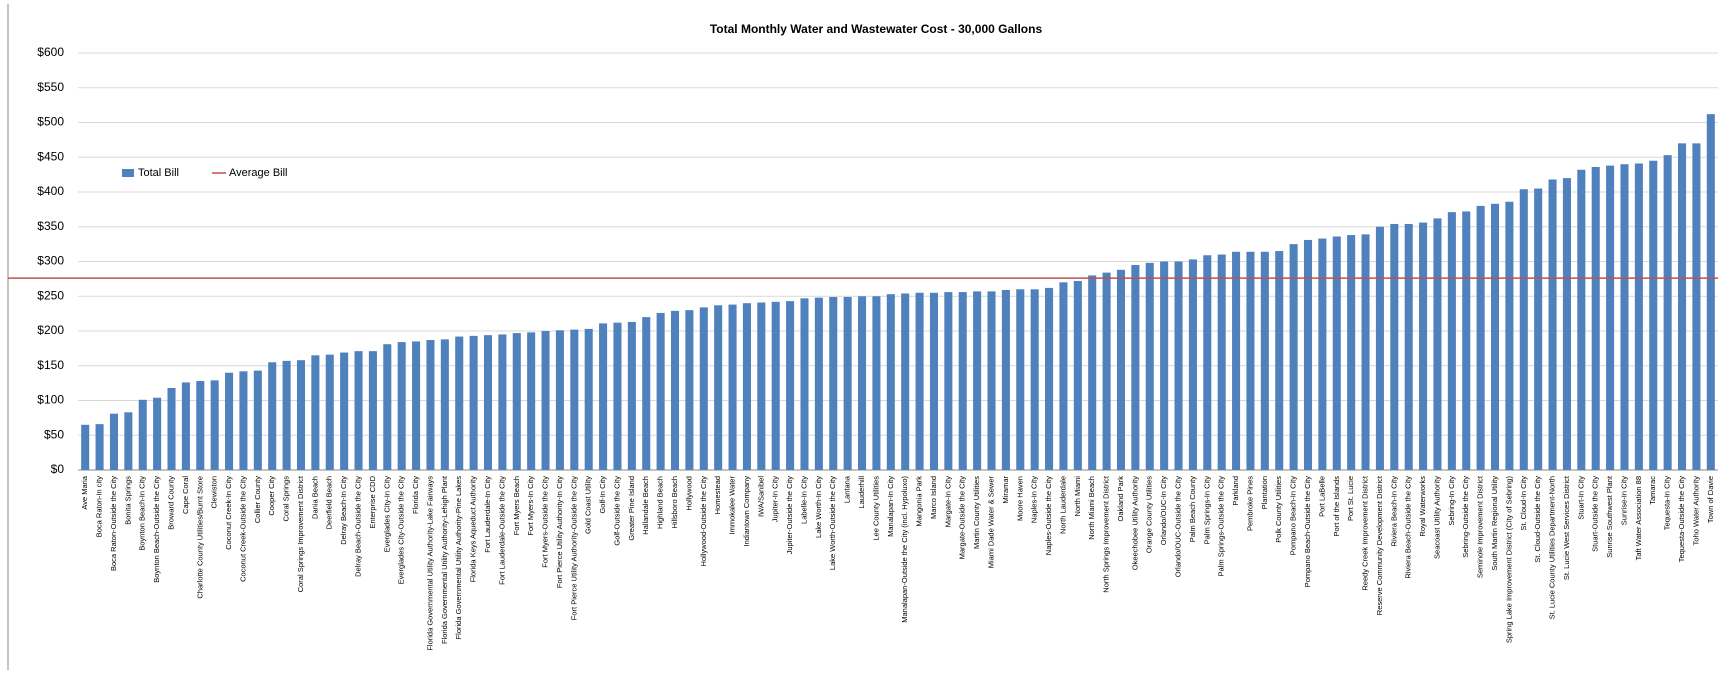  Describe the element at coordinates (329, 502) in the screenshot. I see `x-tick-label: Deerfield Beach` at that location.